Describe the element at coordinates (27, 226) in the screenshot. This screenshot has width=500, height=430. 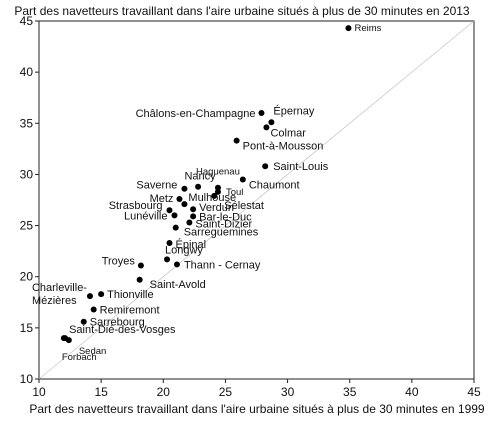
I see `y-tick-label: 25` at that location.